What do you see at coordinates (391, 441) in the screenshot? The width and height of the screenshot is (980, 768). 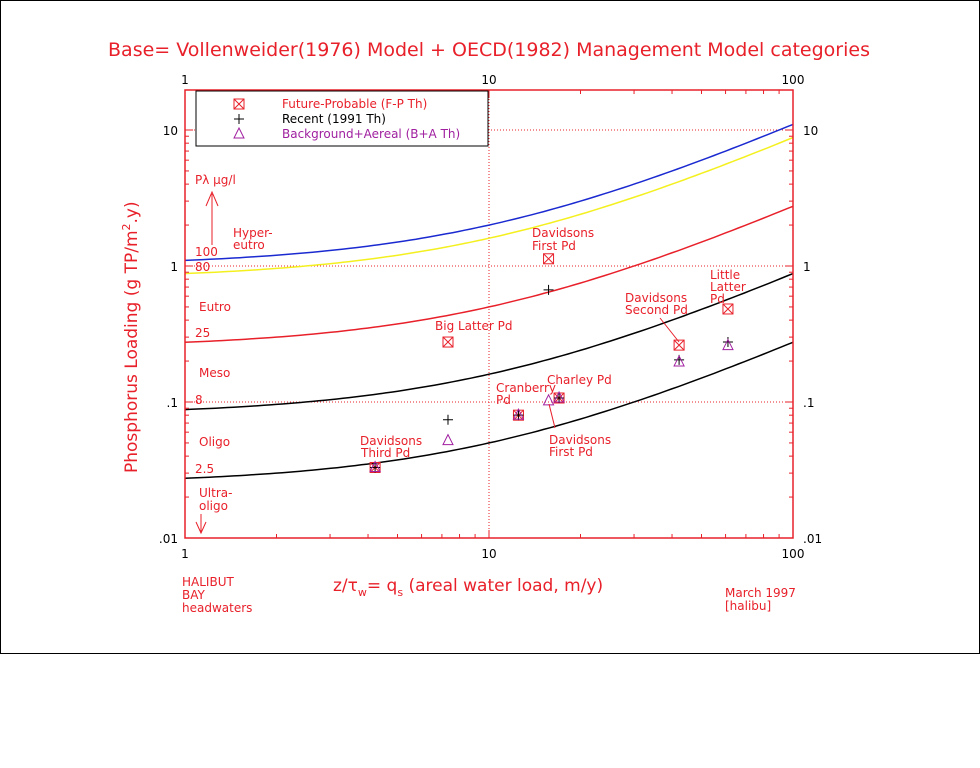 I see `annotation-davidsons-third: Davidsons` at bounding box center [391, 441].